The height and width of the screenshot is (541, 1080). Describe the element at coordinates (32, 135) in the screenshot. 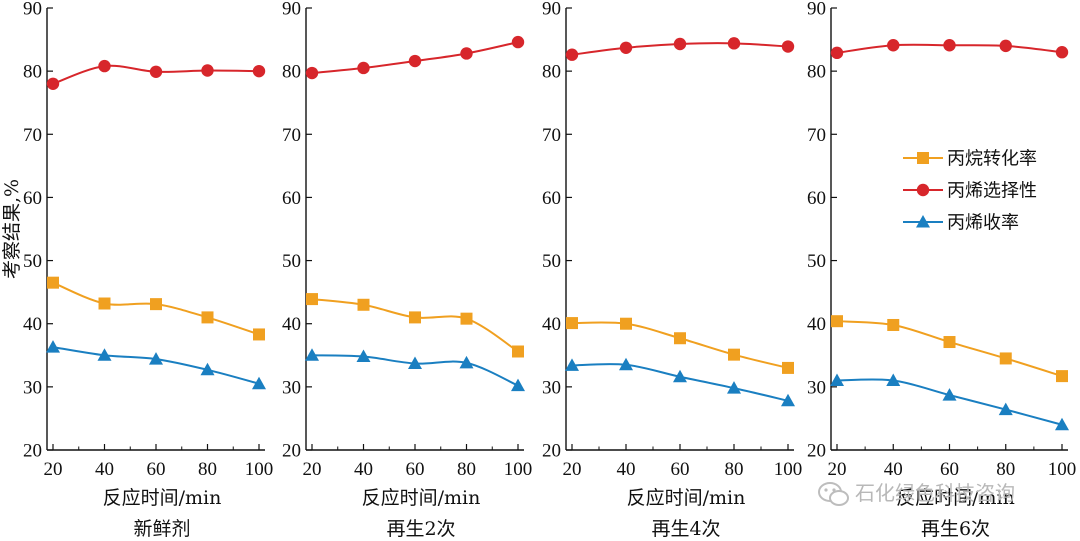

I see `panel-1-ytick-label: 70` at that location.